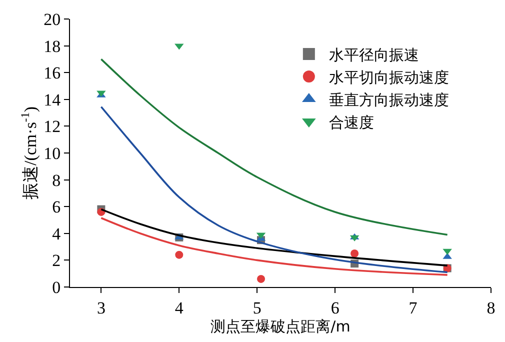 This screenshot has width=505, height=342. What do you see at coordinates (52, 46) in the screenshot?
I see `y-tick-label: 18` at bounding box center [52, 46].